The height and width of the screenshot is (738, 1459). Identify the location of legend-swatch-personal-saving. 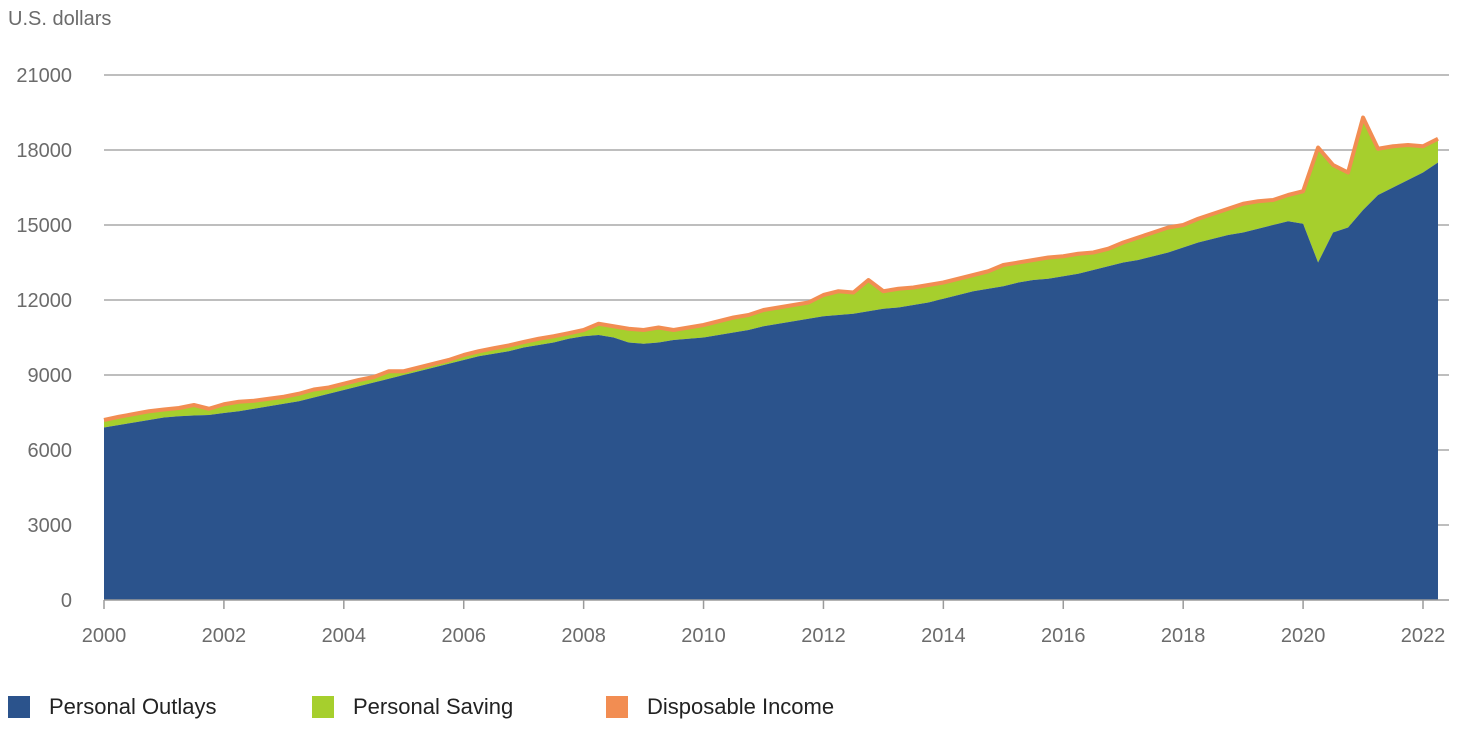
(323, 707).